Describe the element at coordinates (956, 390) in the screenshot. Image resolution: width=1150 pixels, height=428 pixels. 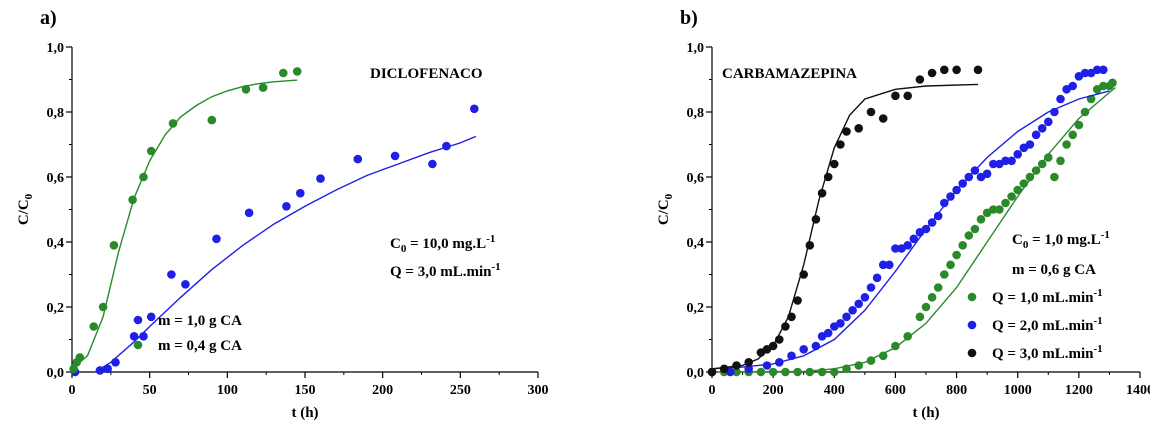
I see `x-tick-label: 800` at that location.